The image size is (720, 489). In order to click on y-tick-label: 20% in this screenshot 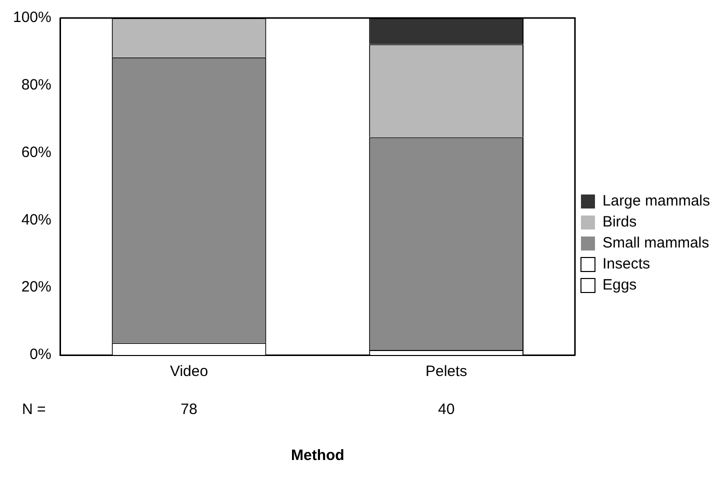, I will do `click(36, 287)`.